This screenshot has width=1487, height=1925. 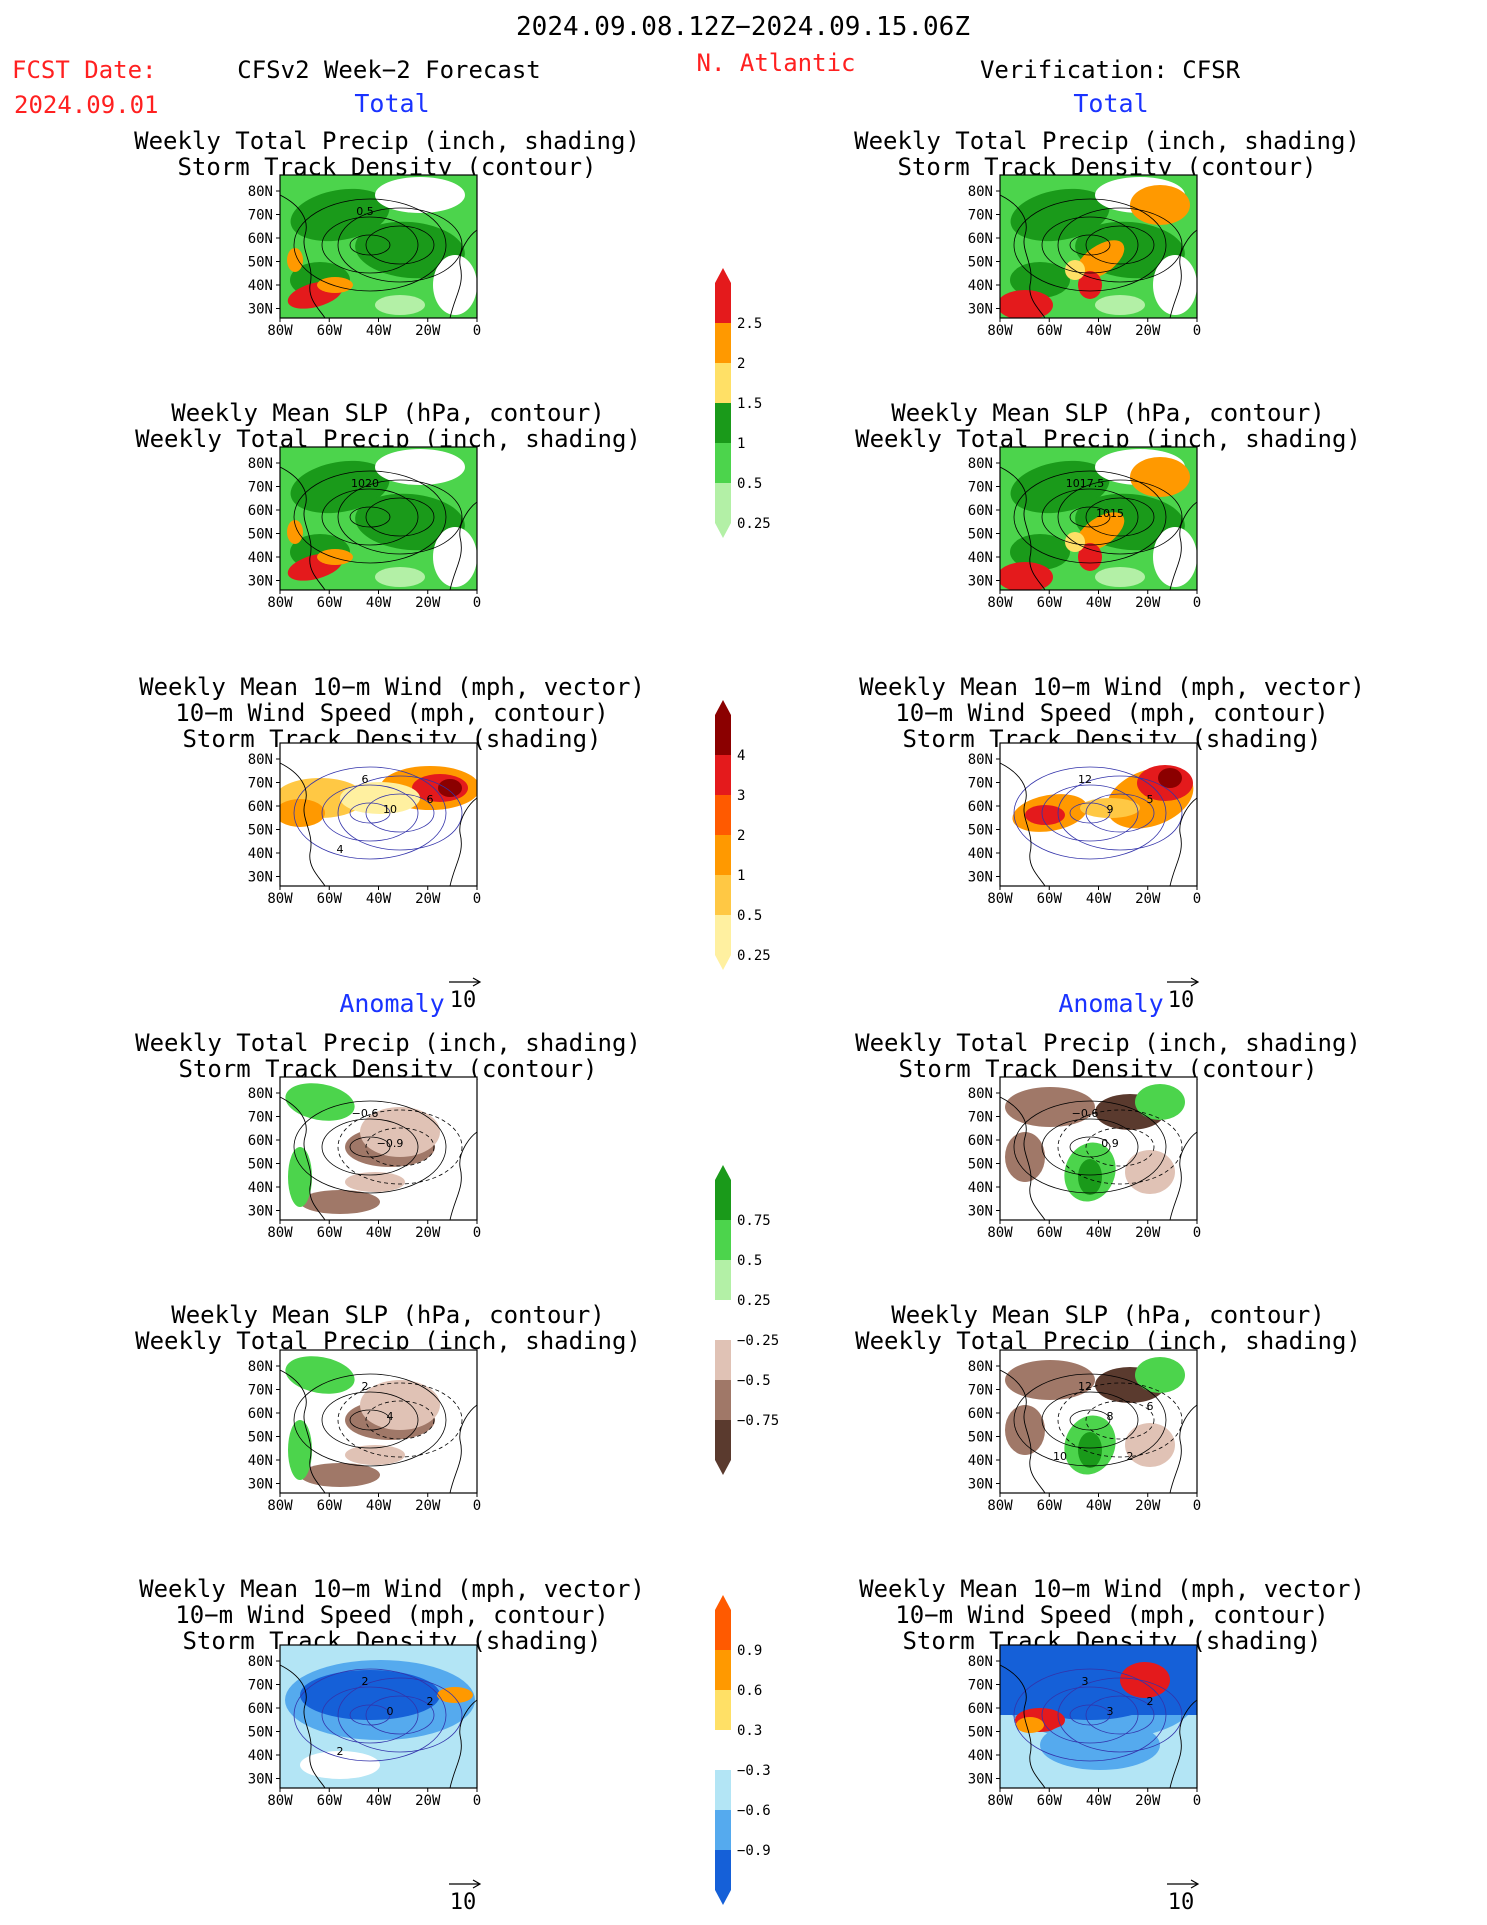 I want to click on colorbar-tick-label: −0.5, so click(x=754, y=1381).